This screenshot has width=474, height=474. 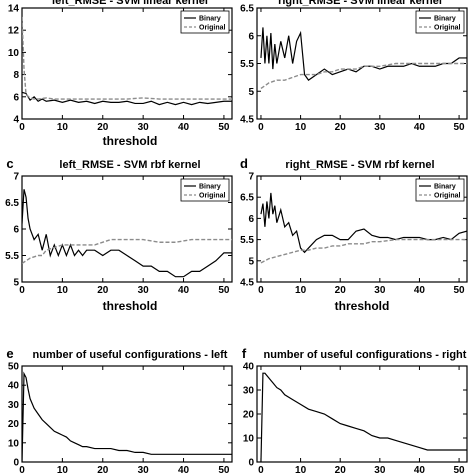 I want to click on y-tick-label: 4.5, so click(x=247, y=120).